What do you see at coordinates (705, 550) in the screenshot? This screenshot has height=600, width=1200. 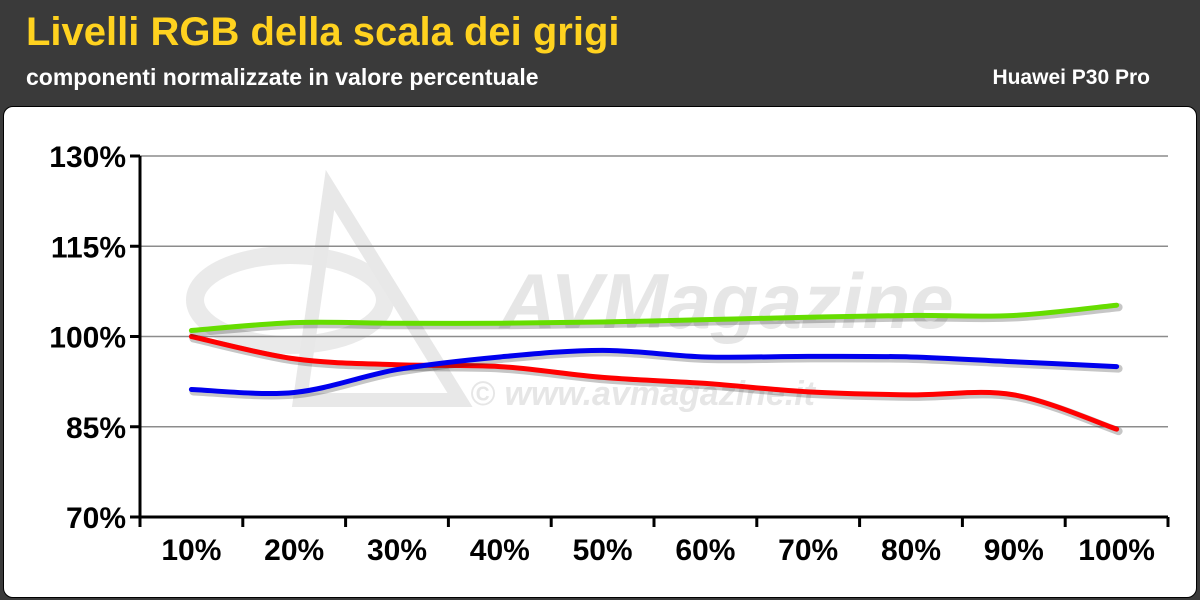 I see `x-tick-label: 60%` at bounding box center [705, 550].